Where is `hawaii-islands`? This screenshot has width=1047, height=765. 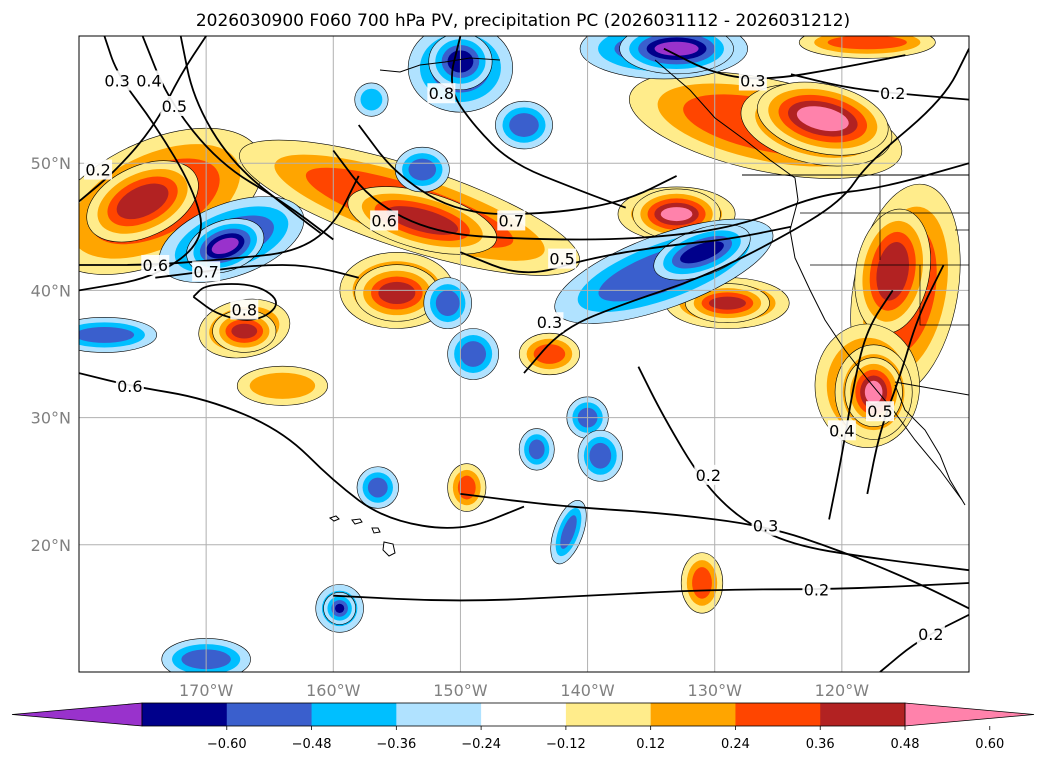 hawaii-islands is located at coordinates (362, 536).